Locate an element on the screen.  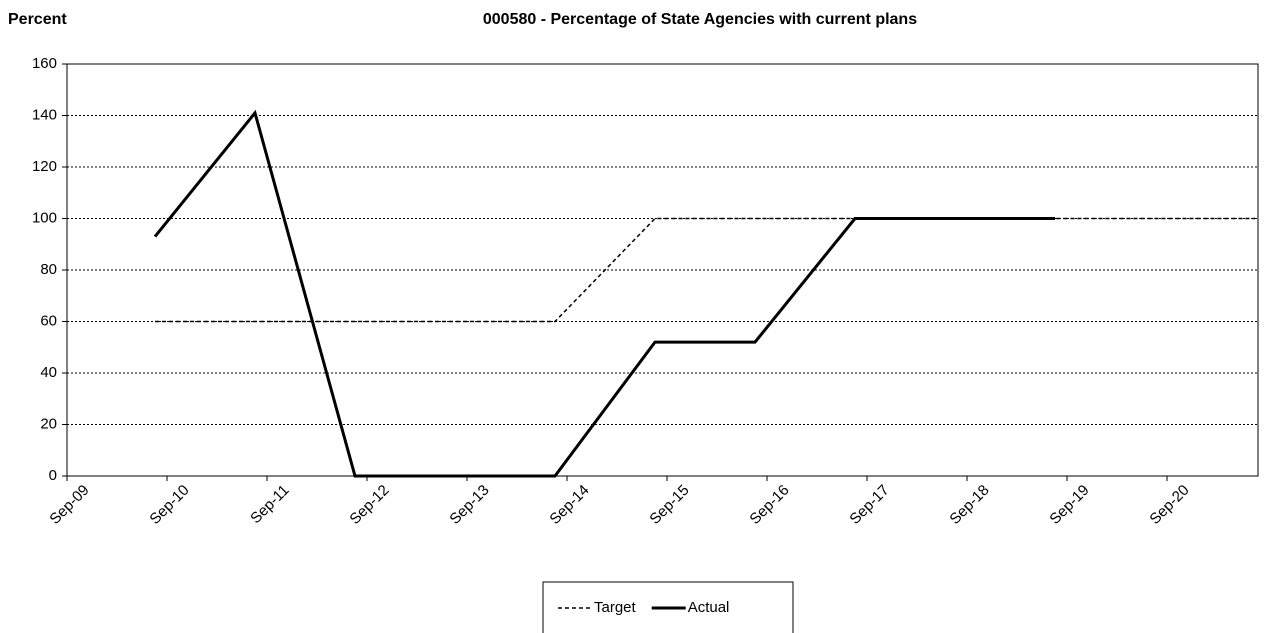
y-tick-label: 120 is located at coordinates (44, 166).